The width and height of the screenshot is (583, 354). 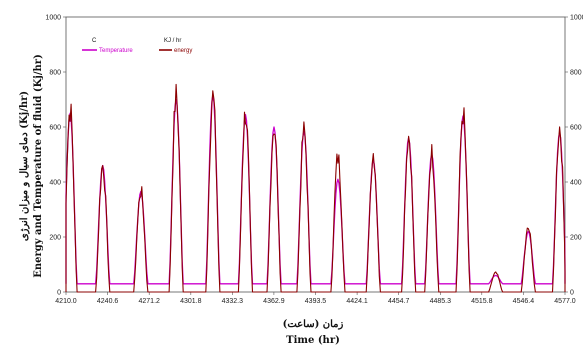 I want to click on x-tick-label: 4240.6, so click(x=108, y=301).